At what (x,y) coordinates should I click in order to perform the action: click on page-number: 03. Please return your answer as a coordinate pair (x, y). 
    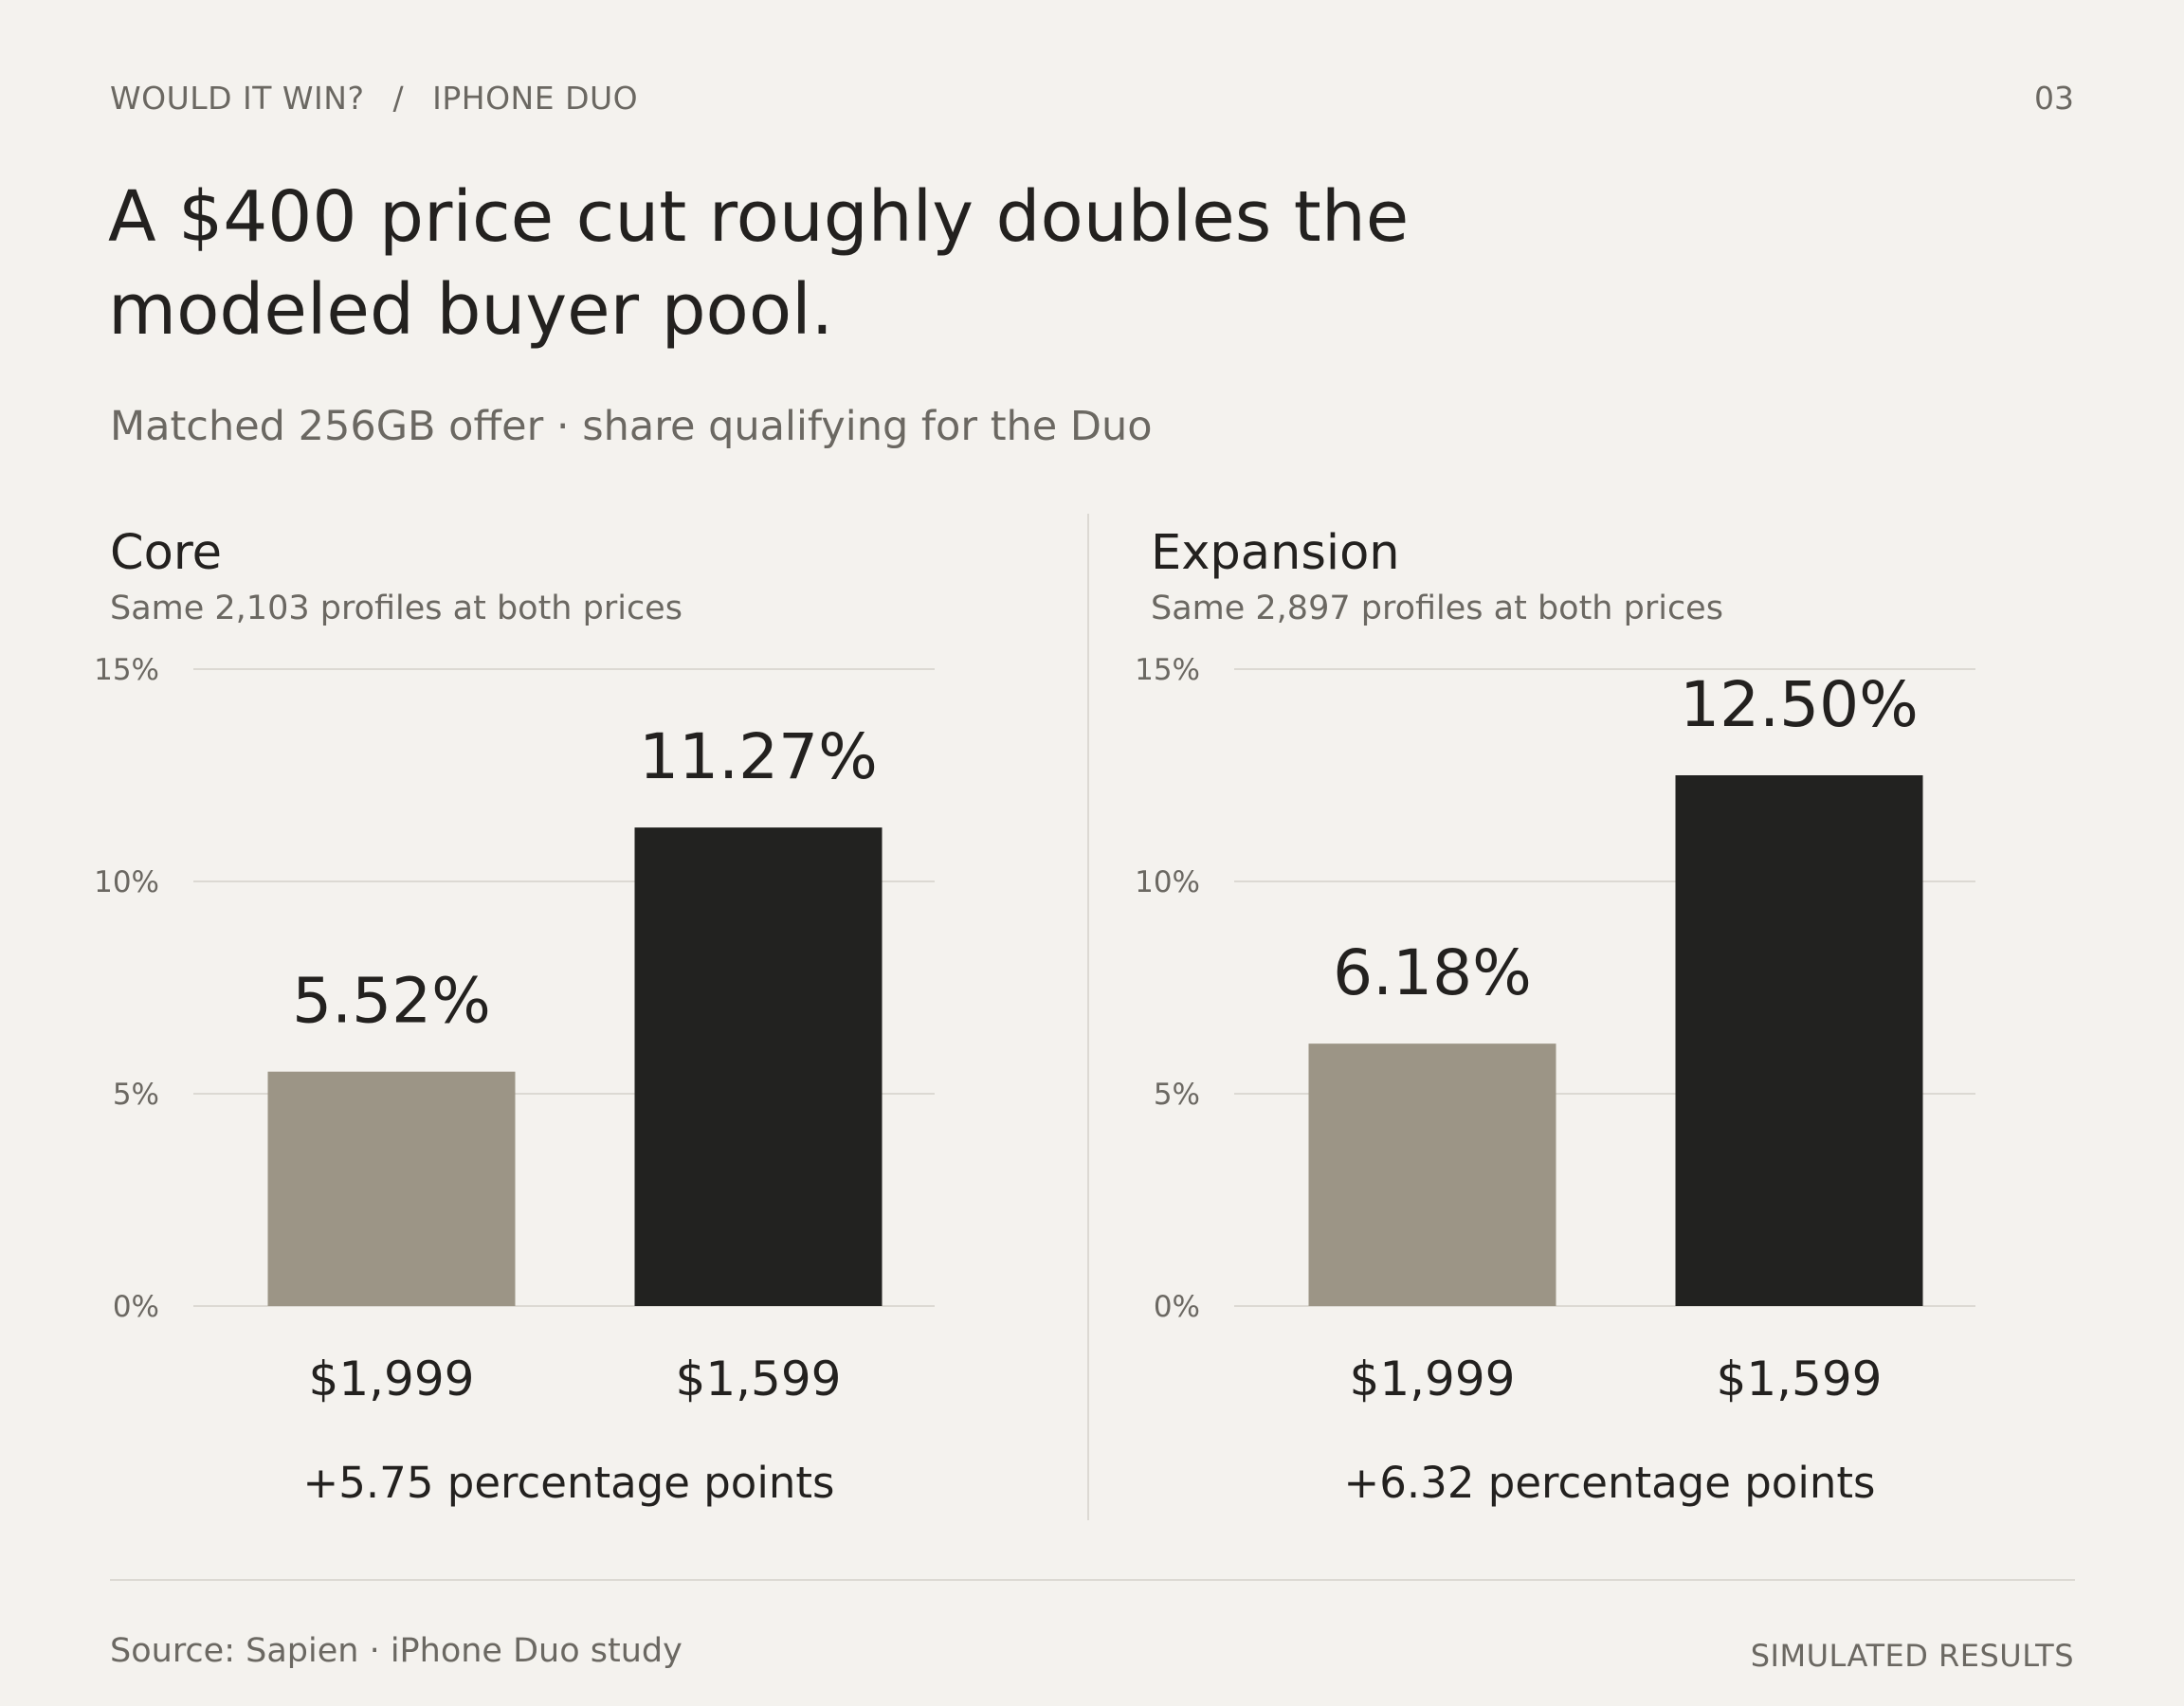
    Looking at the image, I should click on (2054, 98).